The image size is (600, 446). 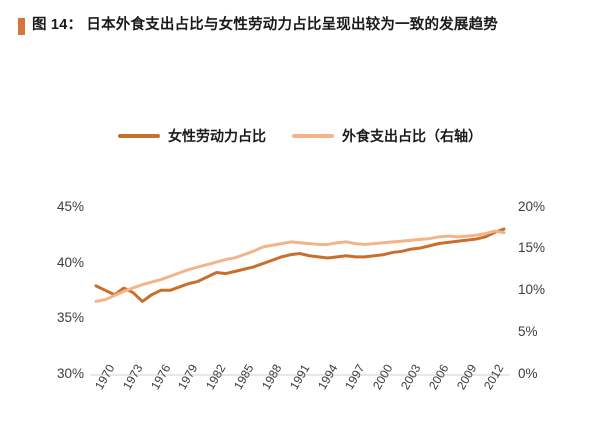 I want to click on y-axis-left-tick-label: 35%, so click(x=70, y=318).